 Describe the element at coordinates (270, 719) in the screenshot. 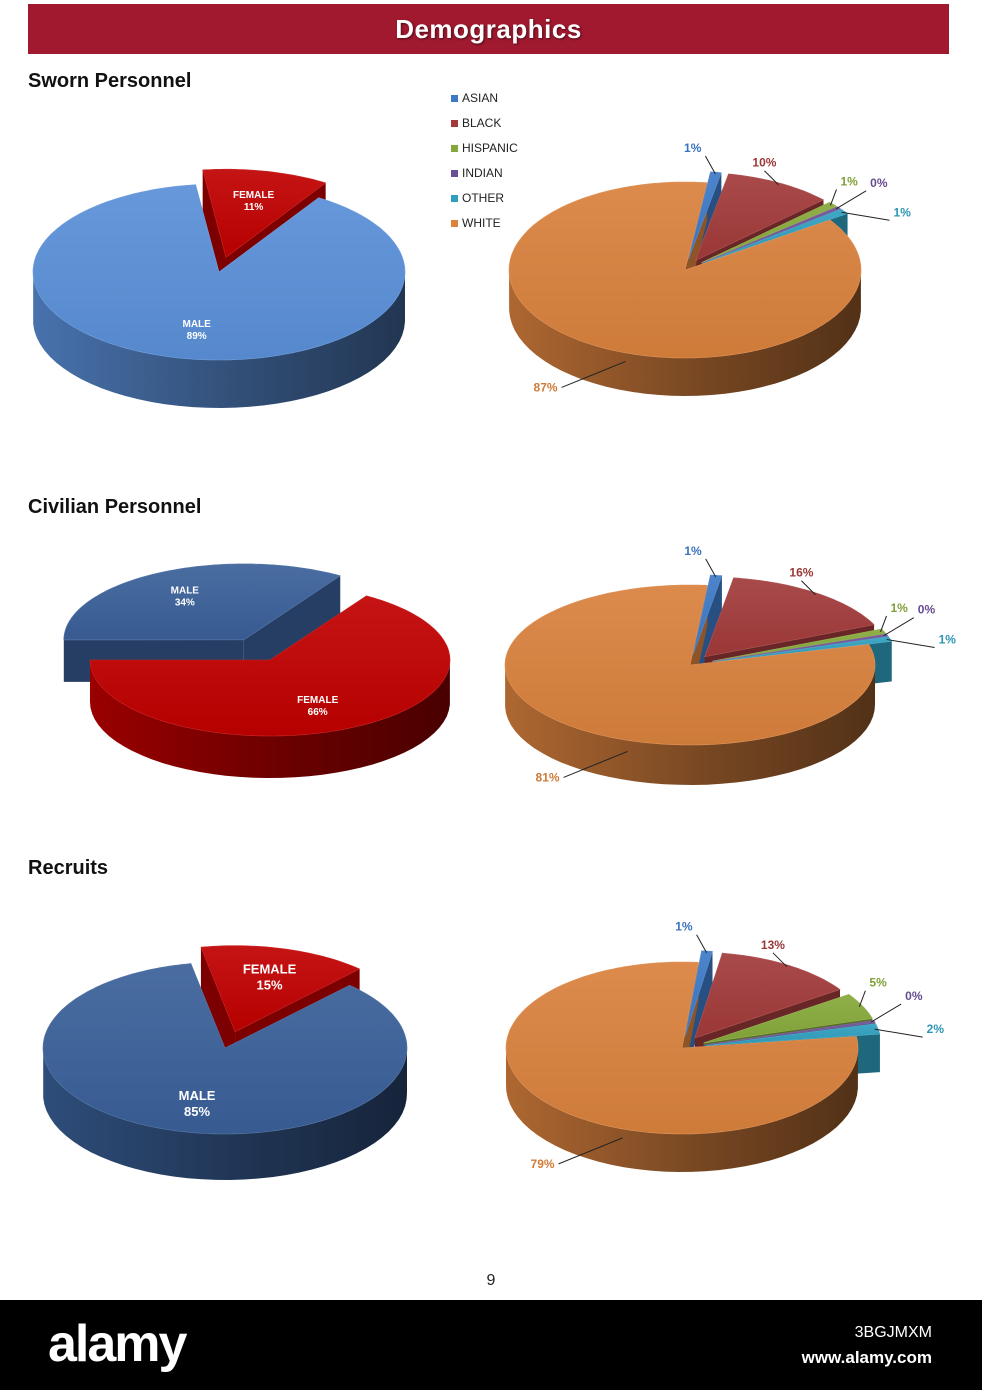

I see `slice-side-female` at that location.